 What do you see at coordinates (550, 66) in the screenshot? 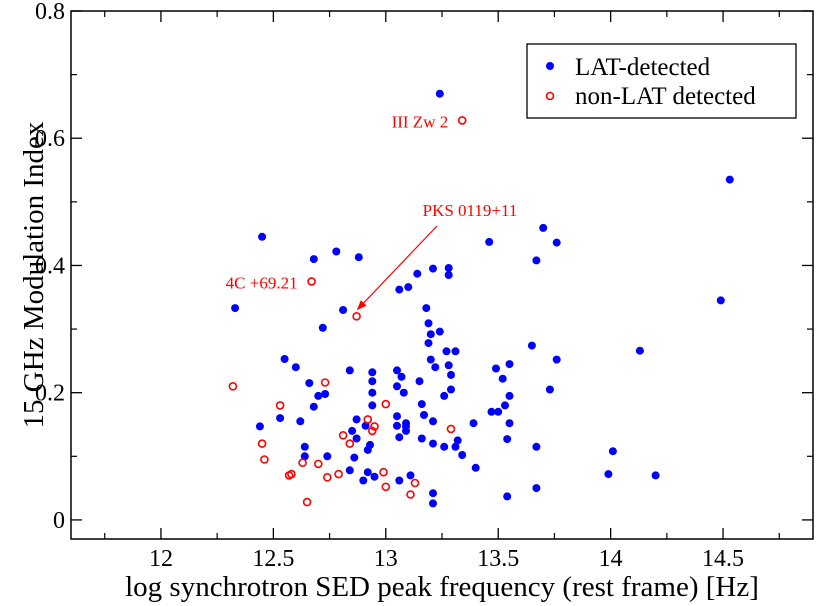
I see `legend-marker-lat` at bounding box center [550, 66].